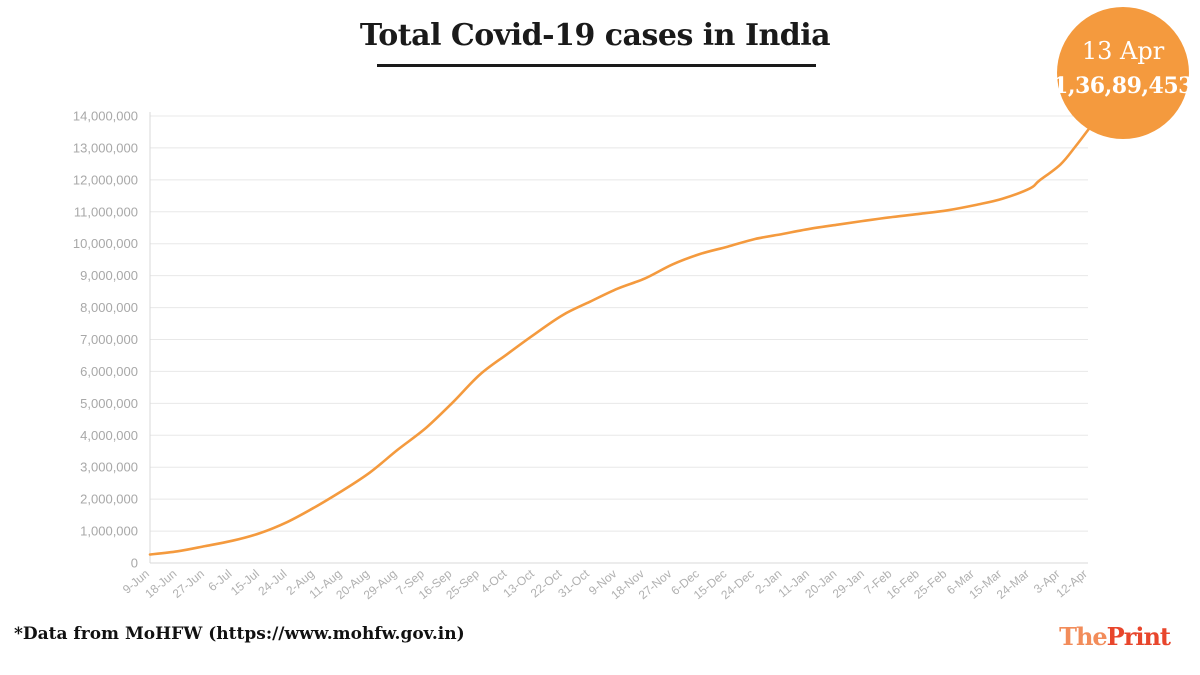  What do you see at coordinates (596, 65) in the screenshot?
I see `title-underline` at bounding box center [596, 65].